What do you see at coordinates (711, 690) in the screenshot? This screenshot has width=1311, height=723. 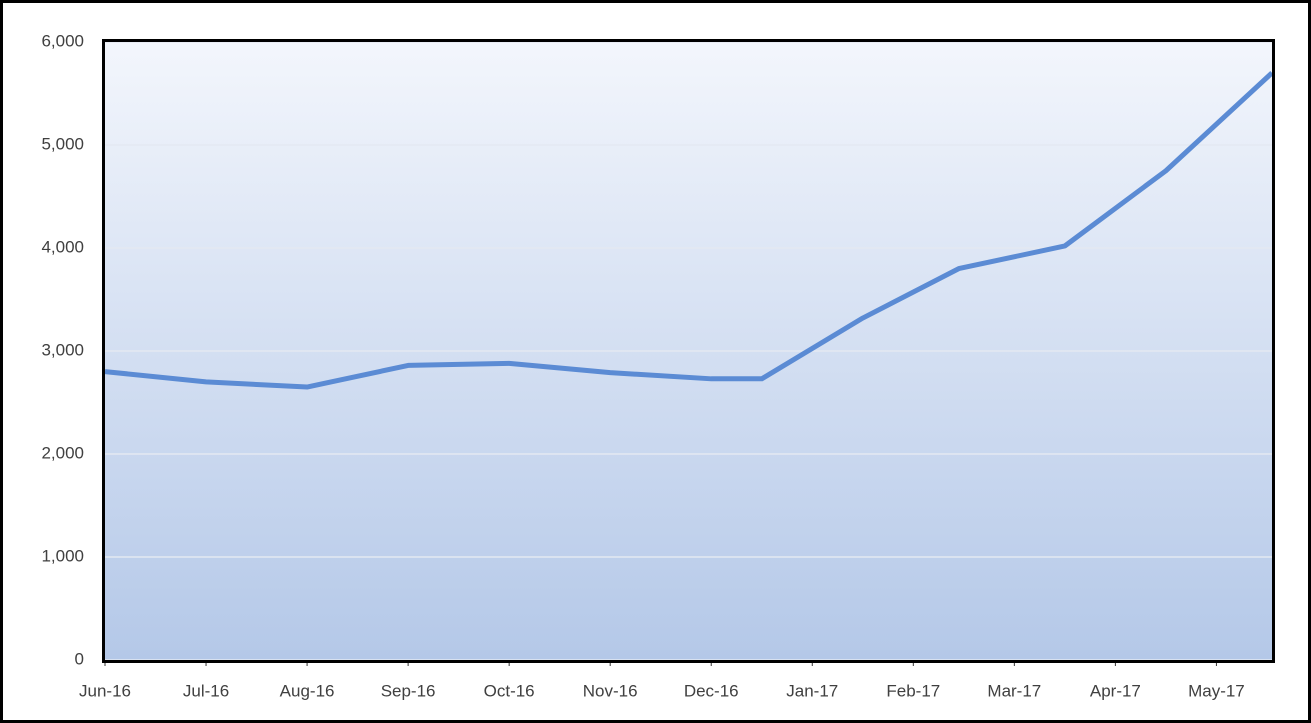 I see `x-tick-label: Dec-16` at bounding box center [711, 690].